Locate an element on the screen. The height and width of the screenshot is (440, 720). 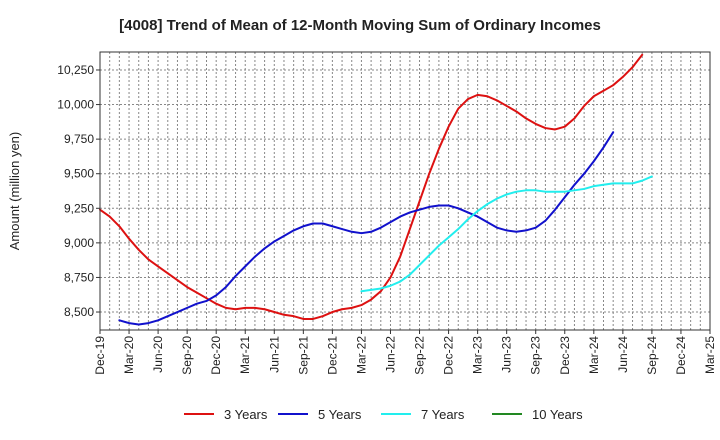
x-tick-label: Dec-22 is located at coordinates (449, 355).